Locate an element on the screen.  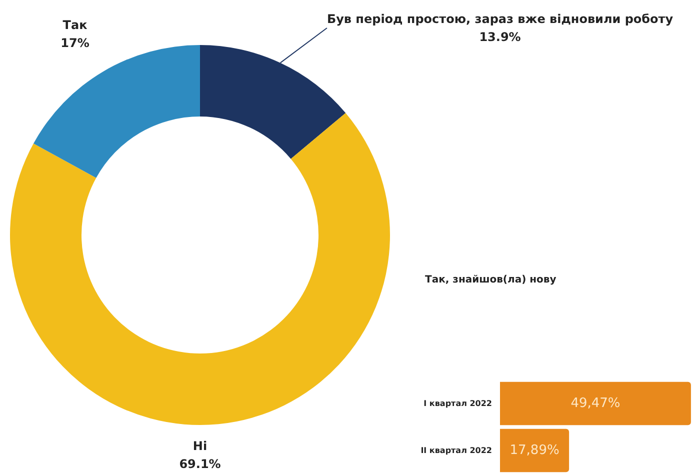
data-label: 69.1% is located at coordinates (200, 464).